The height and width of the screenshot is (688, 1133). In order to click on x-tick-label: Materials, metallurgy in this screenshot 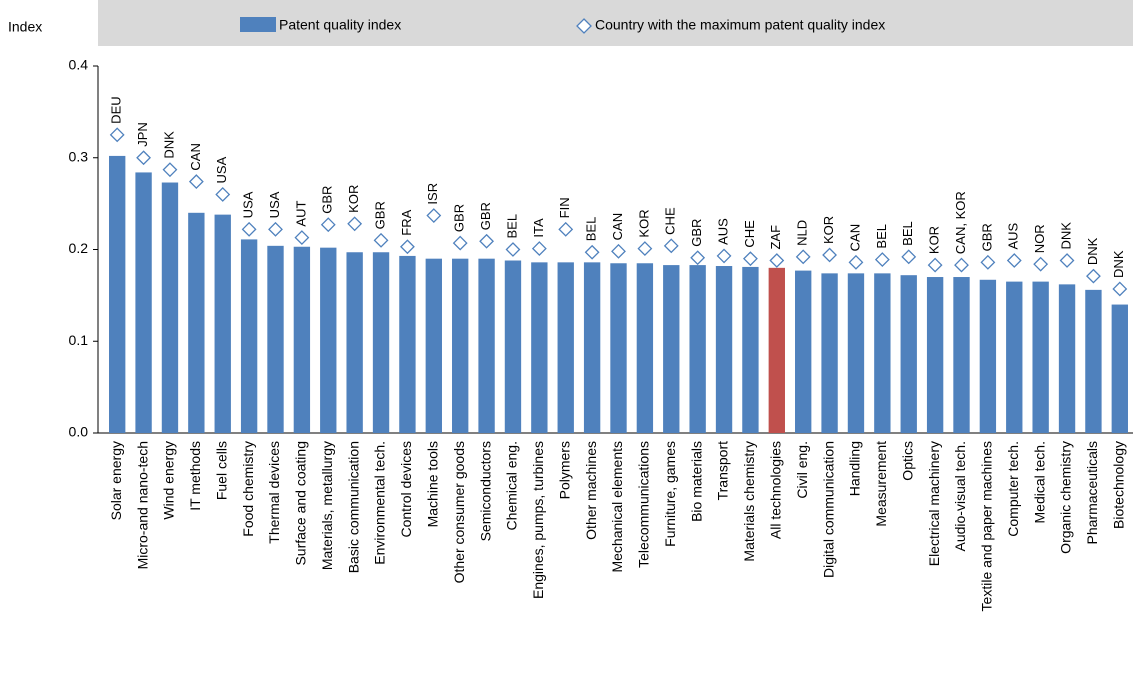, I will do `click(327, 505)`.